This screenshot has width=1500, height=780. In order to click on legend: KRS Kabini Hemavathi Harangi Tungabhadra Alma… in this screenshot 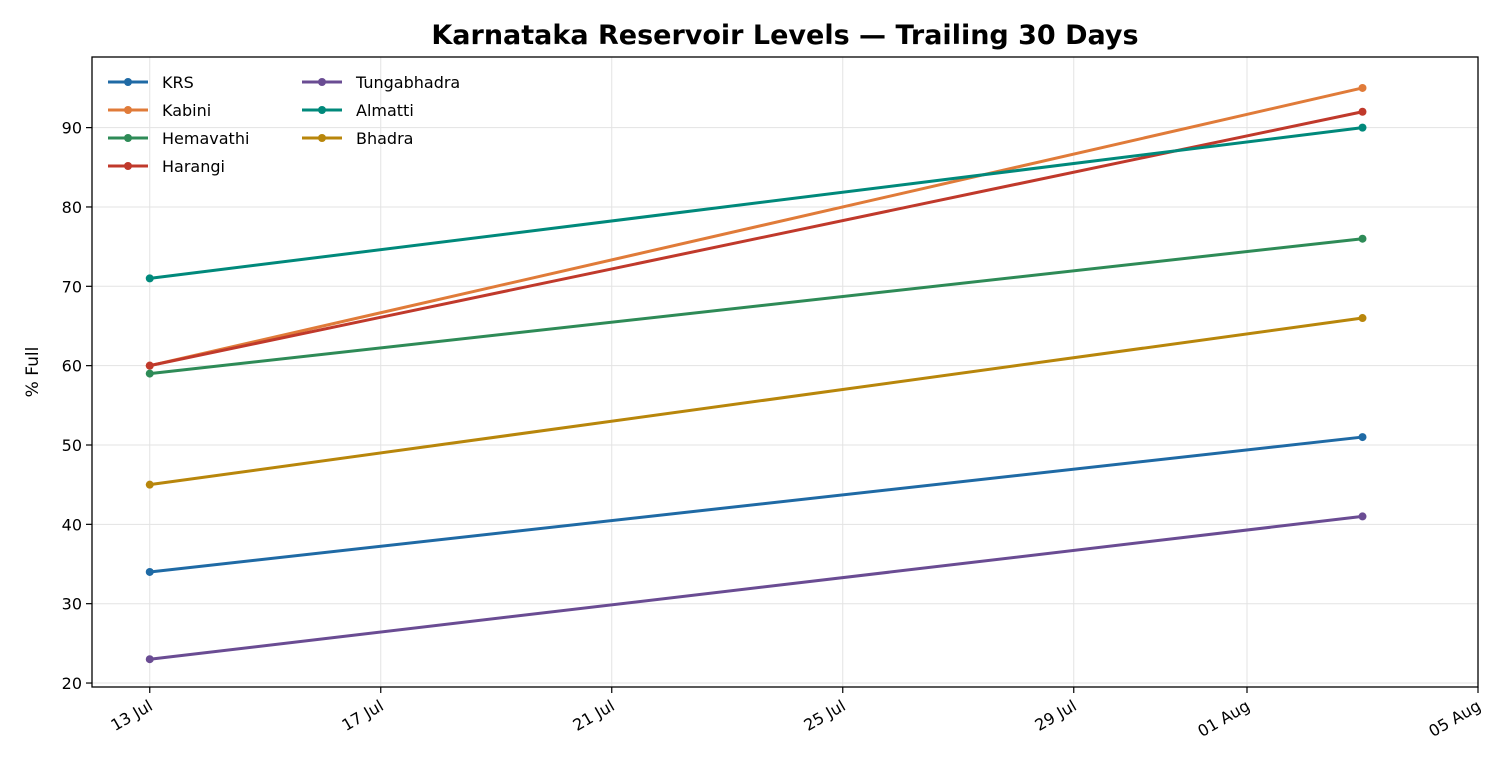, I will do `click(284, 124)`.